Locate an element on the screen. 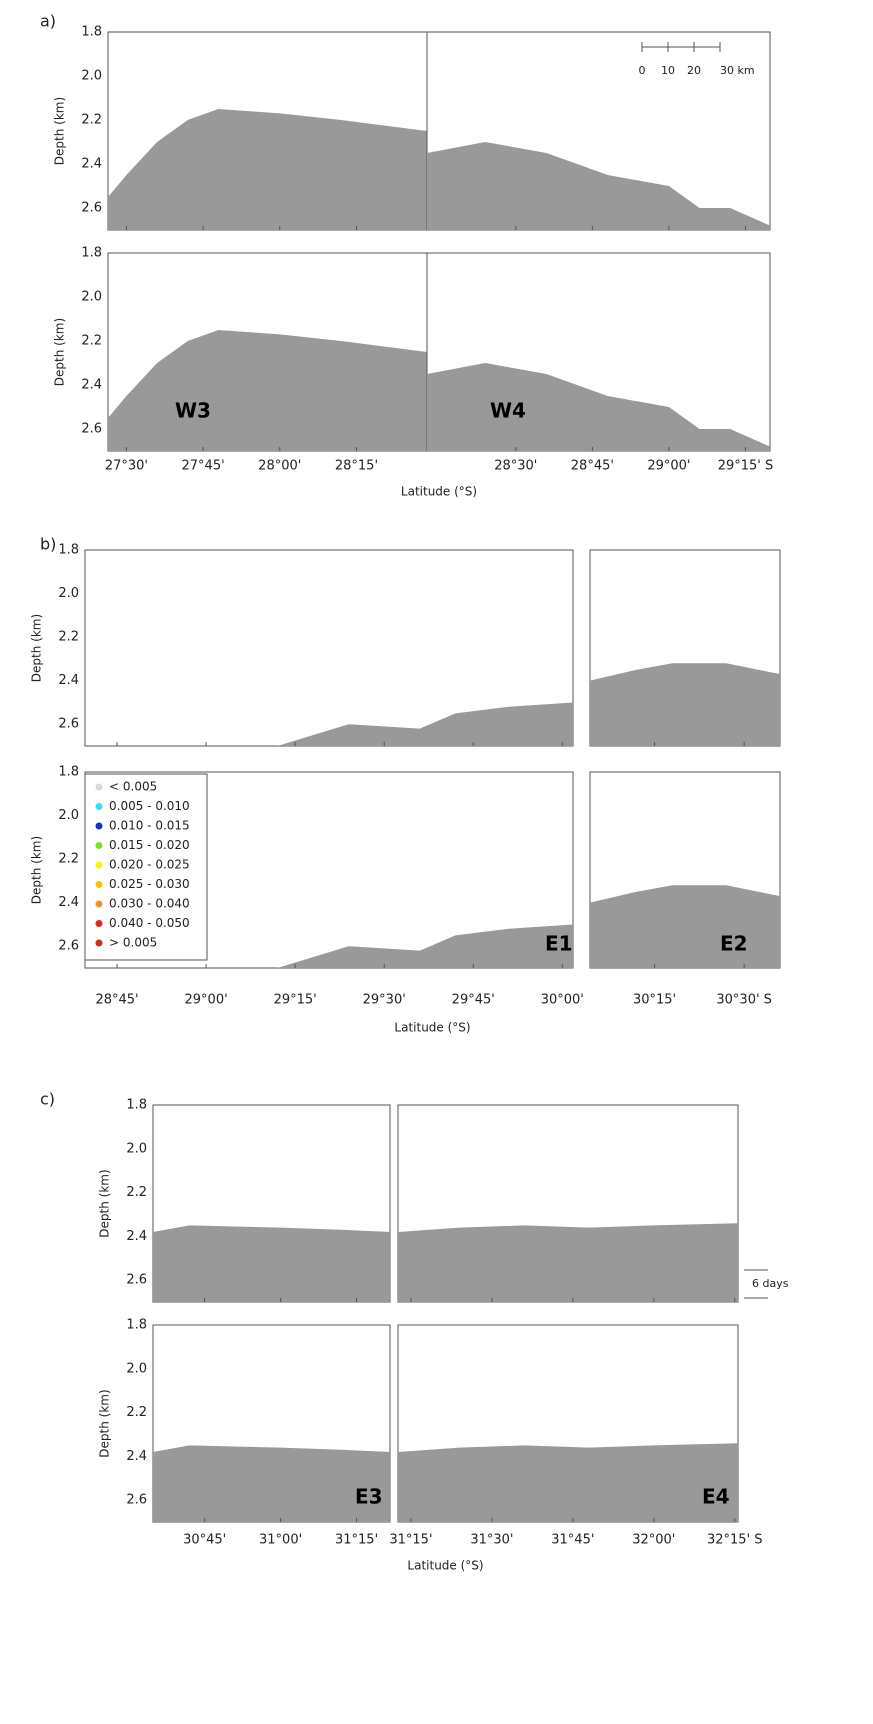 Image resolution: width=873 pixels, height=1724 pixels. legend-box is located at coordinates (146, 867).